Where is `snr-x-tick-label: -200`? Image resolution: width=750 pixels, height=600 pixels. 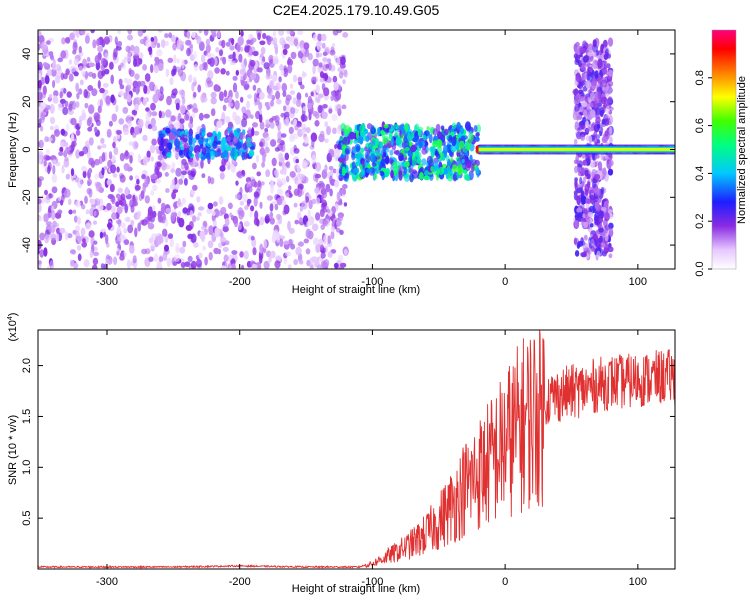
snr-x-tick-label: -200 is located at coordinates (240, 582).